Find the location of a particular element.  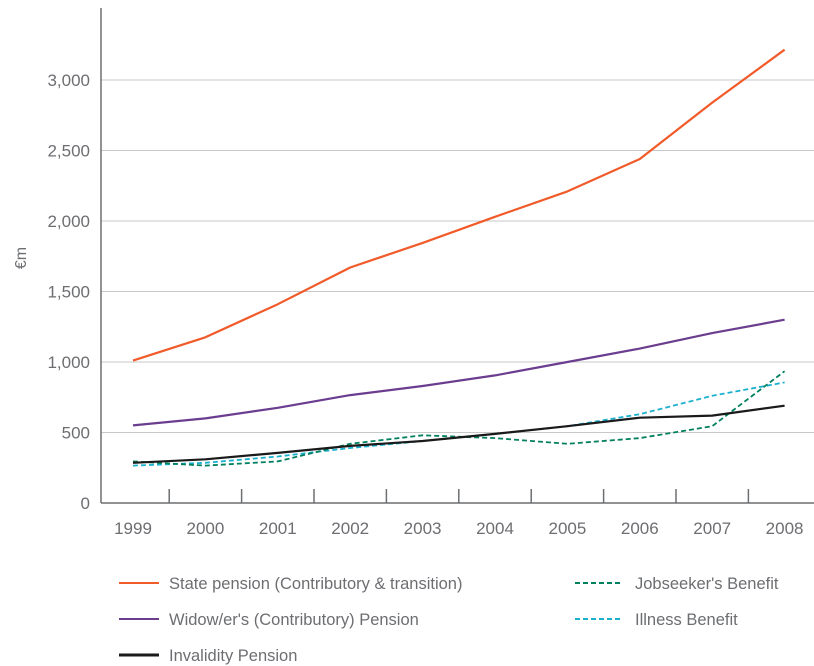

x-tick-label: 2000 is located at coordinates (205, 528).